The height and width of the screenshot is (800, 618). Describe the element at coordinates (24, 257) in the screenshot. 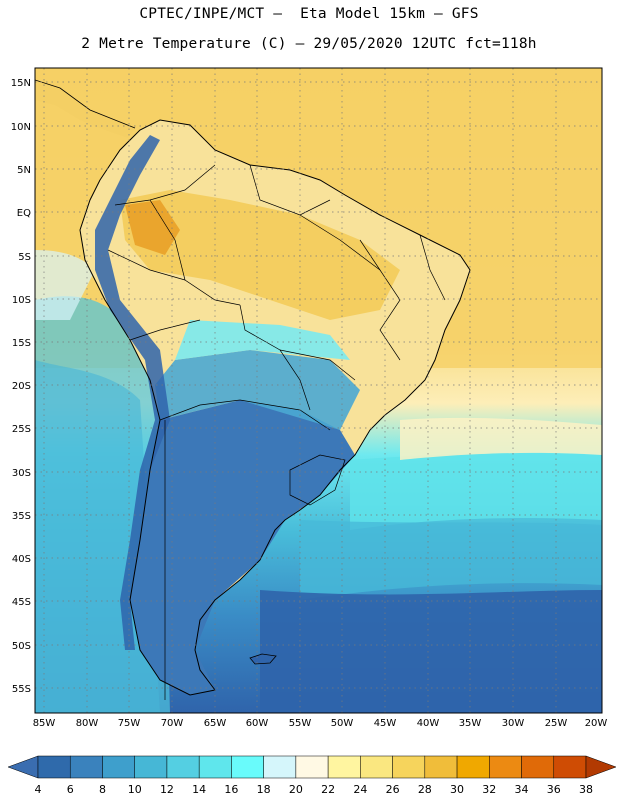

I see `lat-label: 5S` at that location.